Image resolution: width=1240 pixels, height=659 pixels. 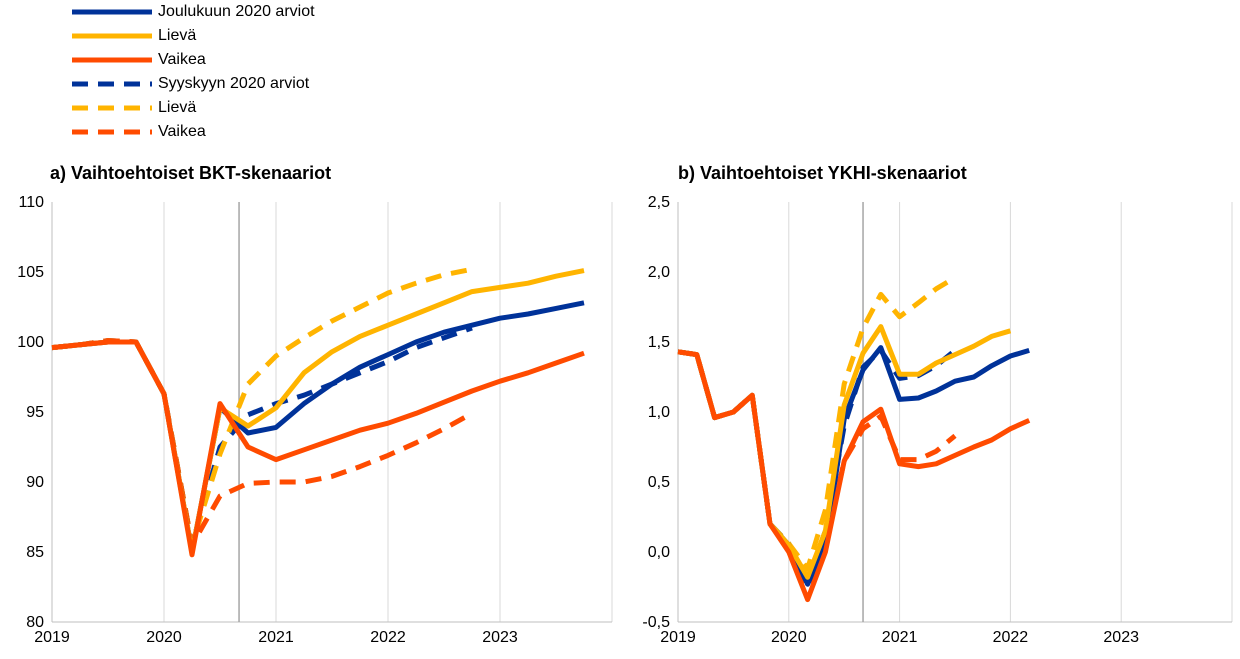 What do you see at coordinates (31, 202) in the screenshot?
I see `y-tick-label: 110` at bounding box center [31, 202].